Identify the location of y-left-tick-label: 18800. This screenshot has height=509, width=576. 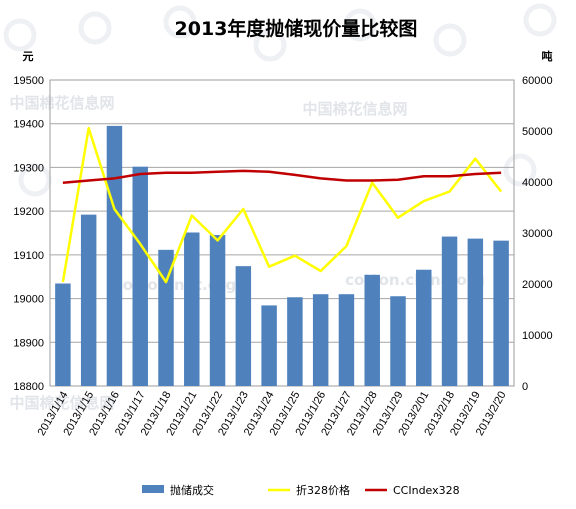
(28, 387).